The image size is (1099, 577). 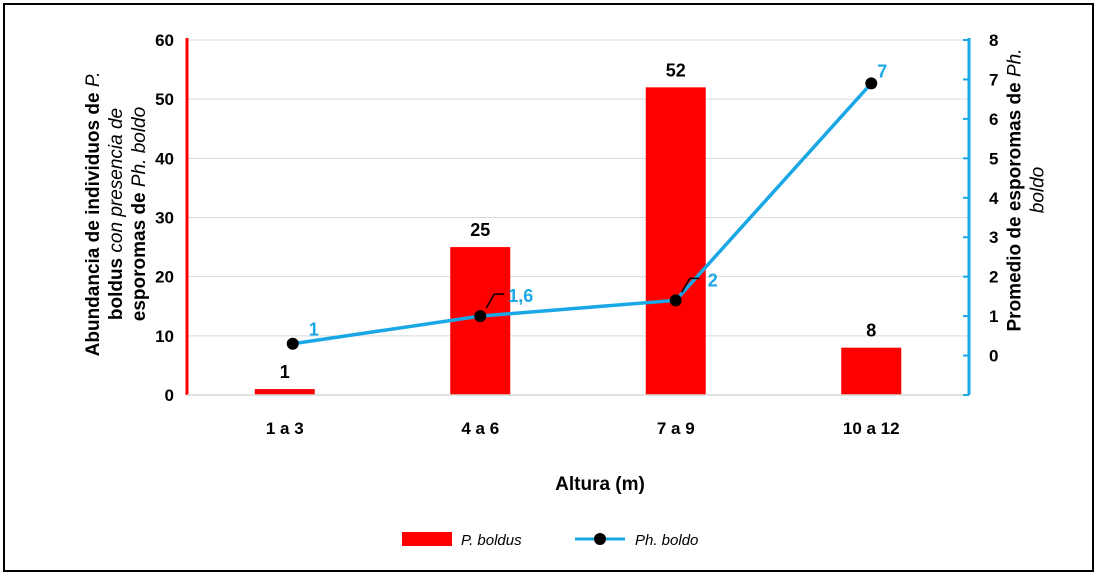 What do you see at coordinates (314, 330) in the screenshot?
I see `line-value-label: 1` at bounding box center [314, 330].